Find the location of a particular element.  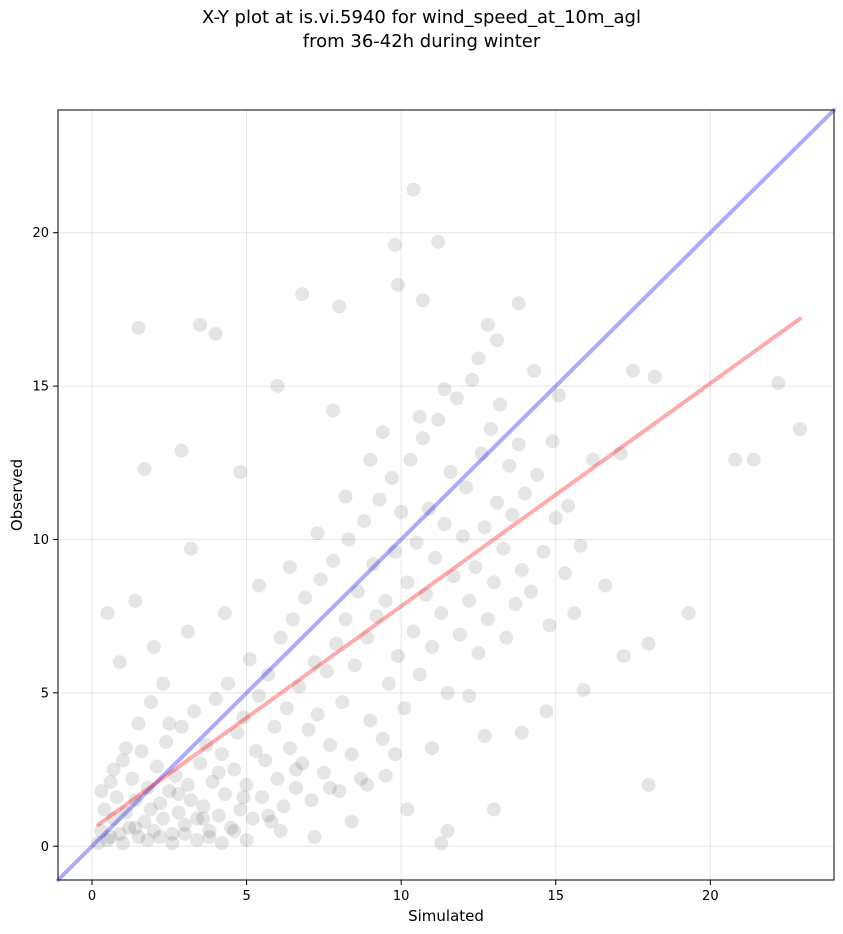

y-axis-ticks: 0 5 10 15 20 is located at coordinates (45, 540).